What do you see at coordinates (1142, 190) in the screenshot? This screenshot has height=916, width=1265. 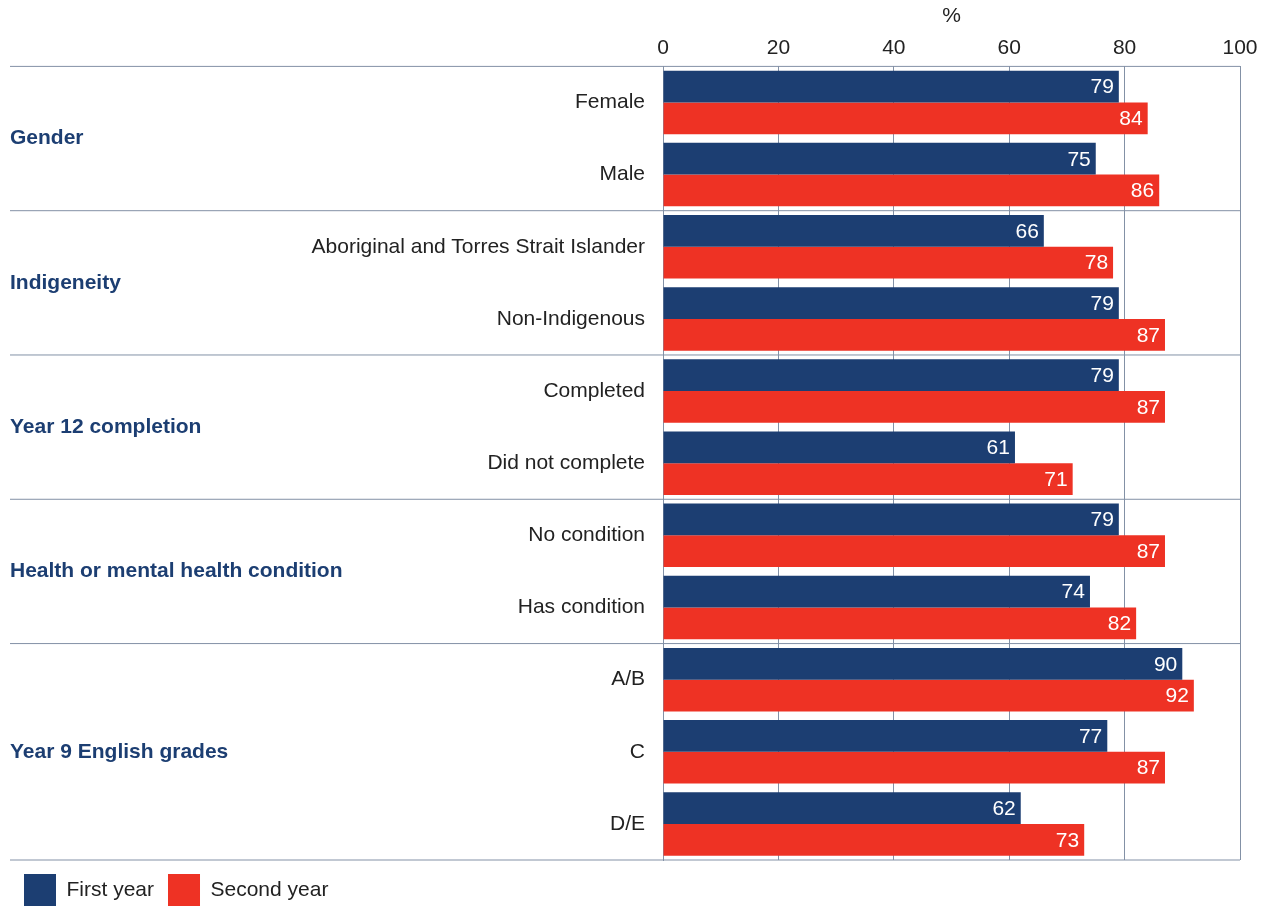 I see `data-label: 86` at bounding box center [1142, 190].